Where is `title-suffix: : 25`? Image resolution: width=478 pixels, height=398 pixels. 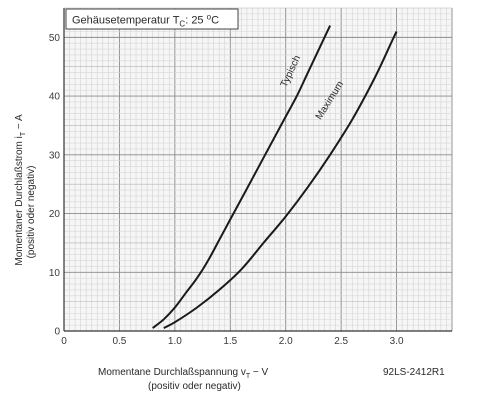
title-suffix: : 25 is located at coordinates (195, 21).